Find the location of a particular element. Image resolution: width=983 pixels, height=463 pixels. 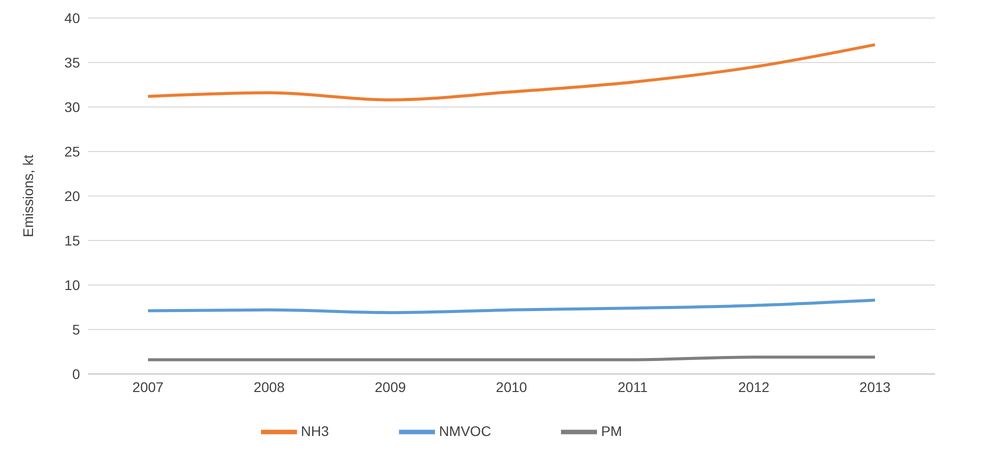

x-tick-label: 2008 is located at coordinates (269, 386).